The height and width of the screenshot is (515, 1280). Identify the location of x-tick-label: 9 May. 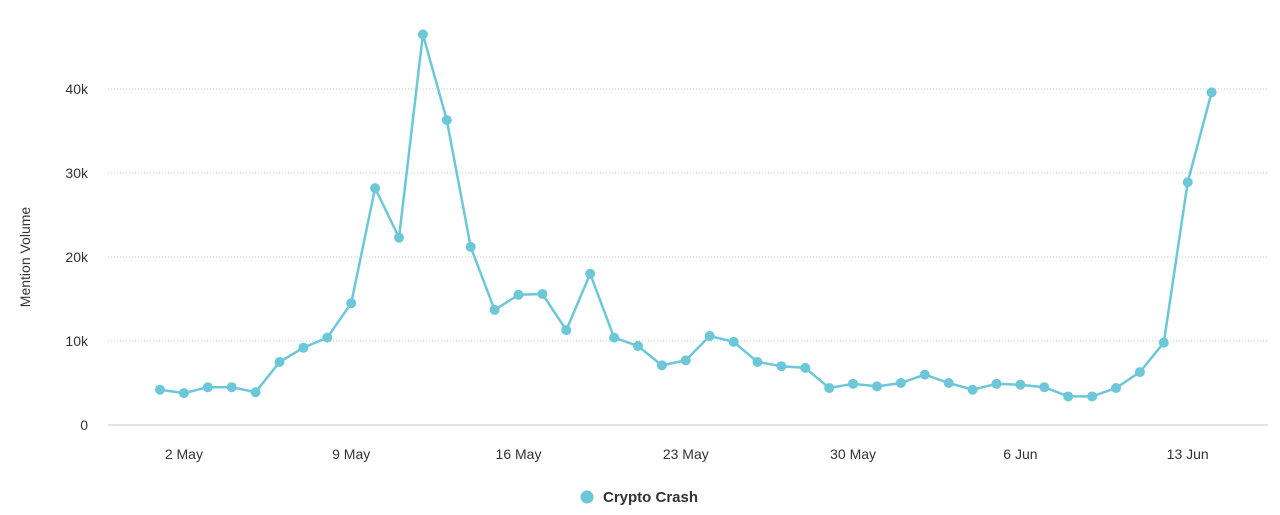
(351, 454).